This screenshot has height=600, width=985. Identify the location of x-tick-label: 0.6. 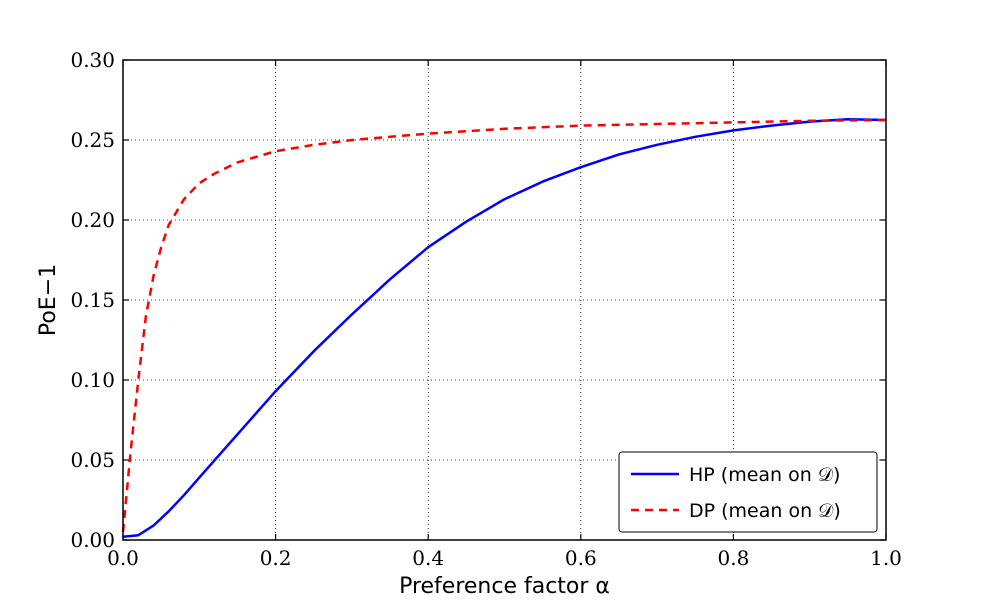
(581, 558).